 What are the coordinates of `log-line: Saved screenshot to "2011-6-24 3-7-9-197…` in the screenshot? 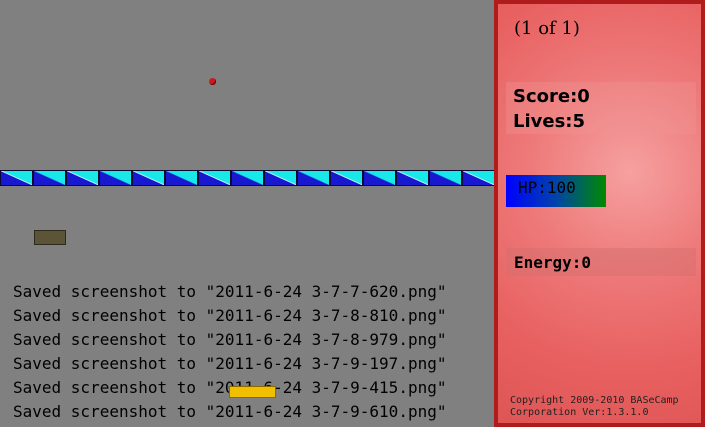 It's located at (230, 363).